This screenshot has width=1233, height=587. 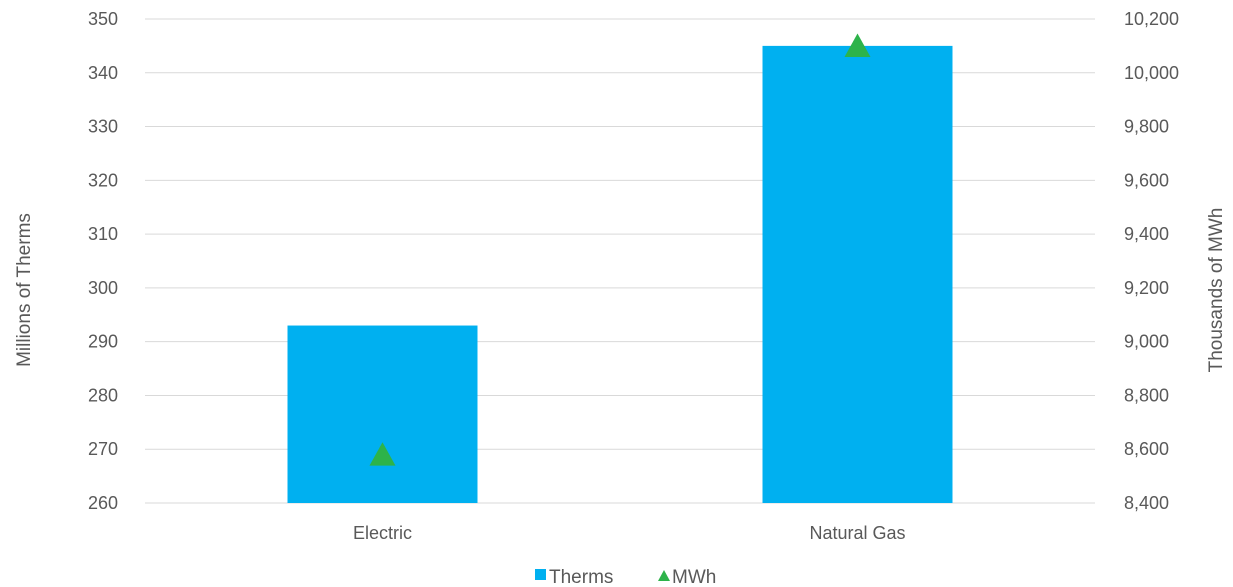 What do you see at coordinates (1146, 342) in the screenshot?
I see `right-tick-label: 9,000` at bounding box center [1146, 342].